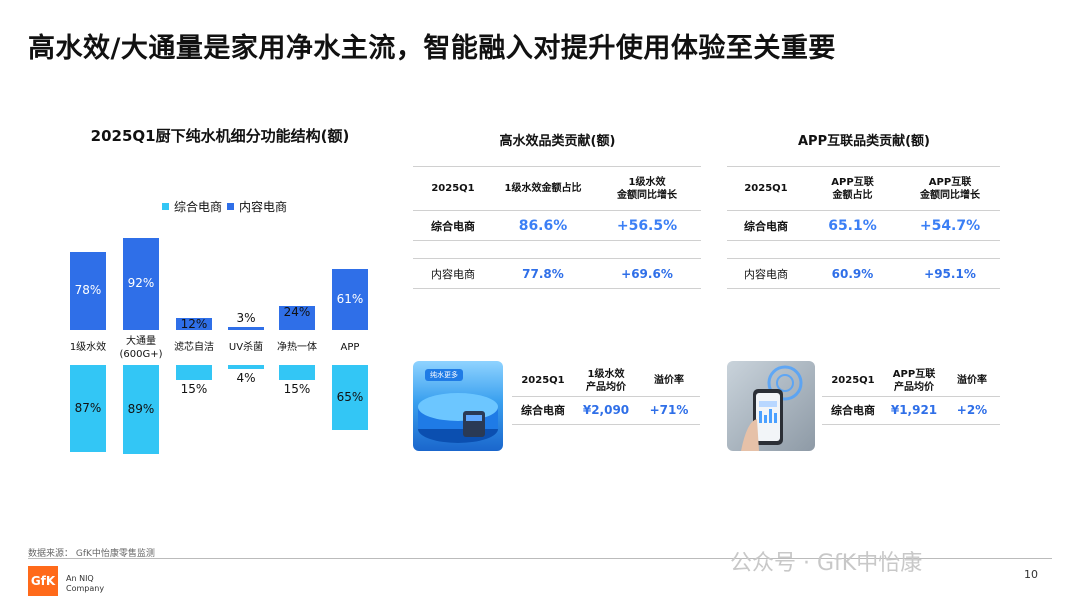 The height and width of the screenshot is (607, 1080). What do you see at coordinates (246, 347) in the screenshot?
I see `category-label: UV杀菌` at bounding box center [246, 347].